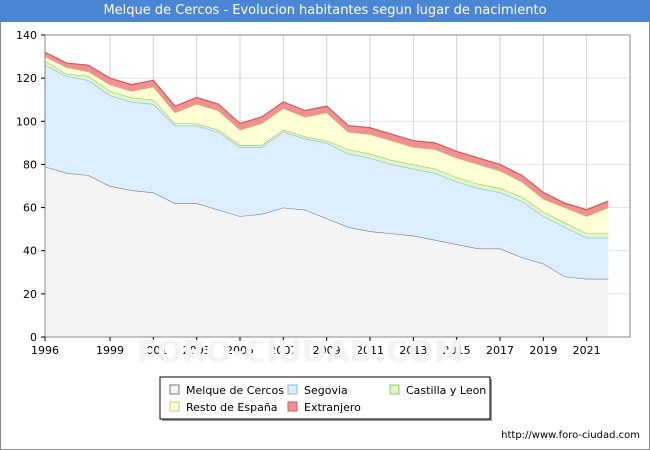  I want to click on x-tick-label: 2011, so click(370, 350).